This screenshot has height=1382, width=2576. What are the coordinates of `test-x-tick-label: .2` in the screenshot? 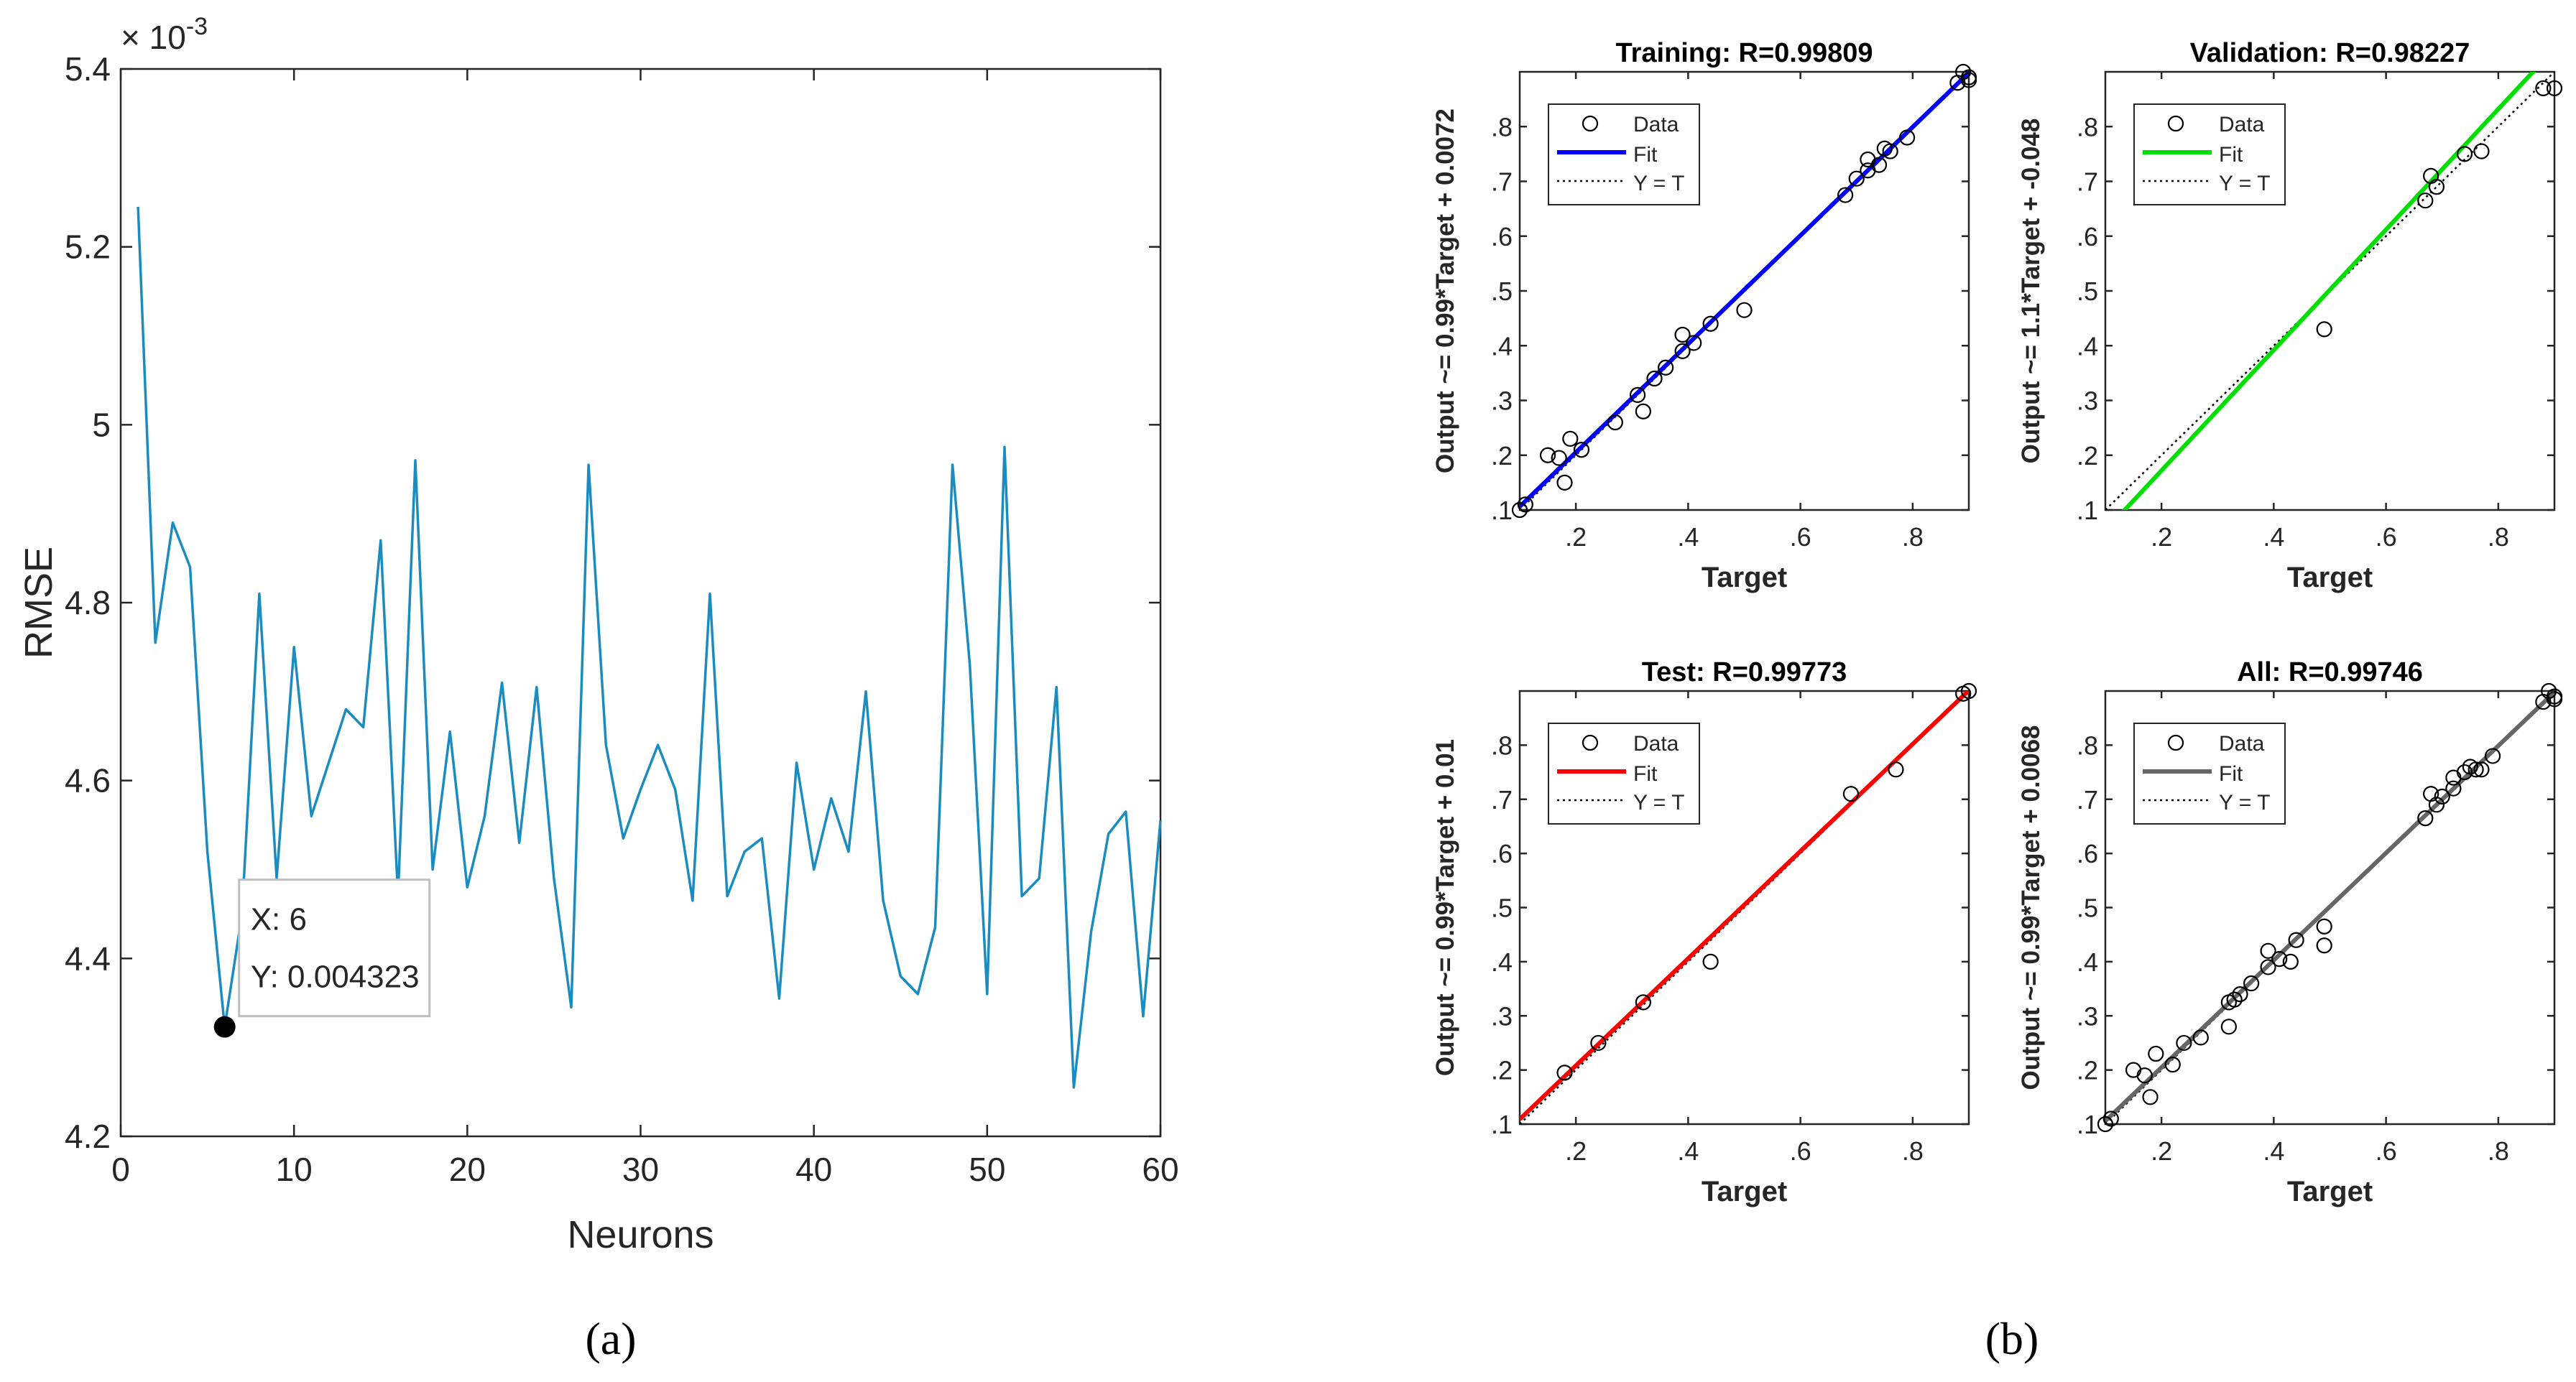 It's located at (1576, 1151).